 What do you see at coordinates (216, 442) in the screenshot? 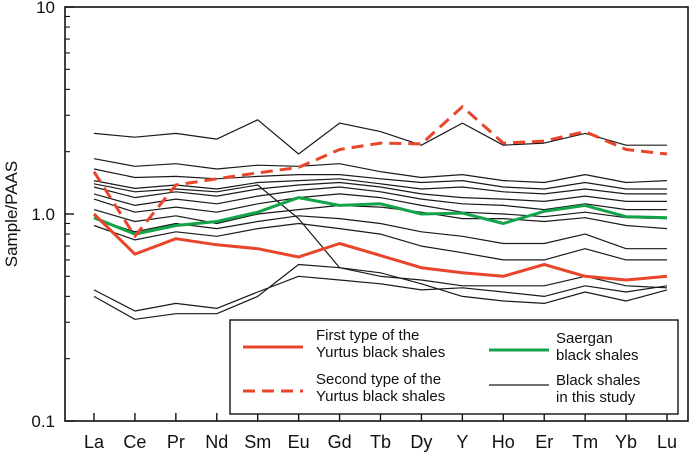
I see `x-tick-label: Nd` at bounding box center [216, 442].